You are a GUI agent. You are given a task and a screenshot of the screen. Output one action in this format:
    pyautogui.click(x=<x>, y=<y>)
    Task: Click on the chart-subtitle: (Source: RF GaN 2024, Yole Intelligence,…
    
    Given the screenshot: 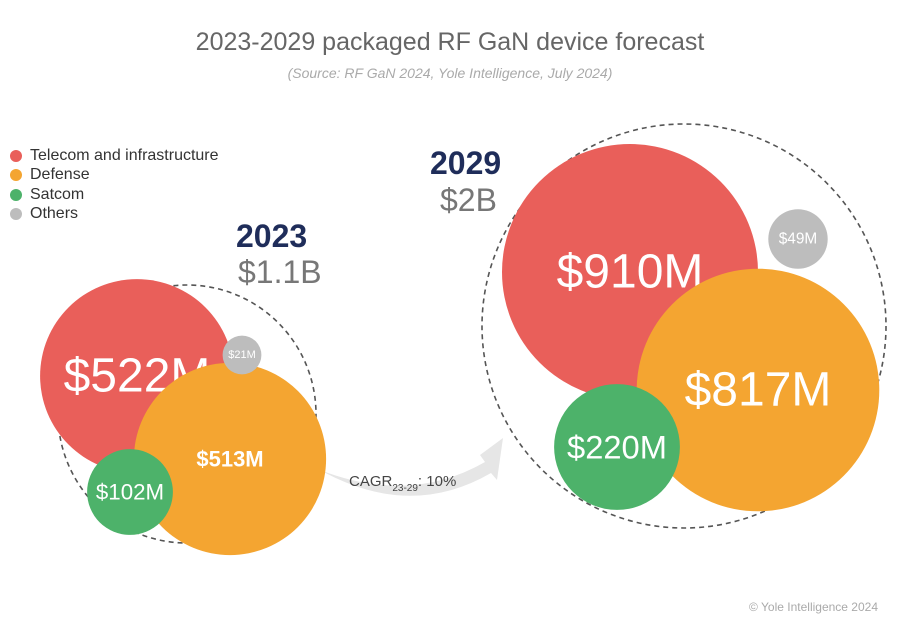 What is the action you would take?
    pyautogui.click(x=450, y=73)
    